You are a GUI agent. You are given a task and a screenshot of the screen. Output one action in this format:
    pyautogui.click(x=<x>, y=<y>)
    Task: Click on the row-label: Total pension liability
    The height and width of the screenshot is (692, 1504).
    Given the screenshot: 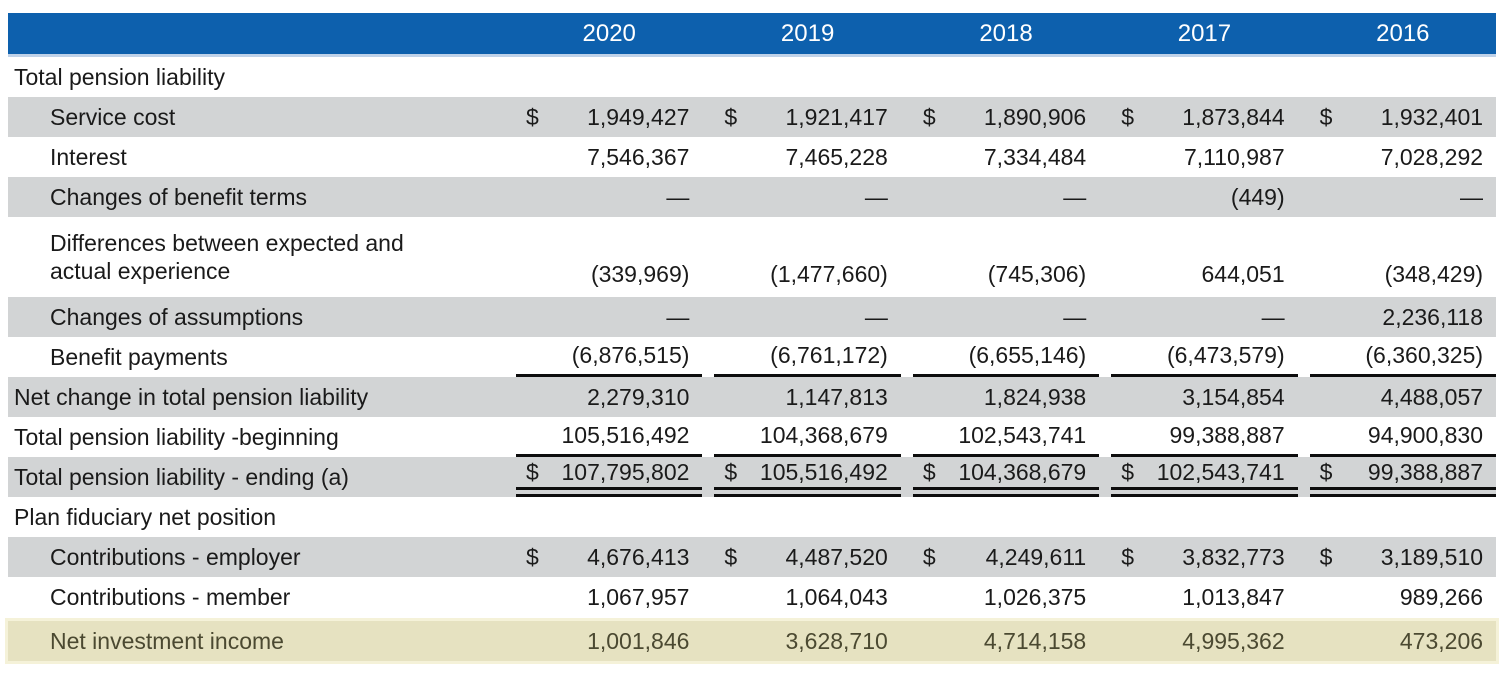 What is the action you would take?
    pyautogui.click(x=119, y=76)
    